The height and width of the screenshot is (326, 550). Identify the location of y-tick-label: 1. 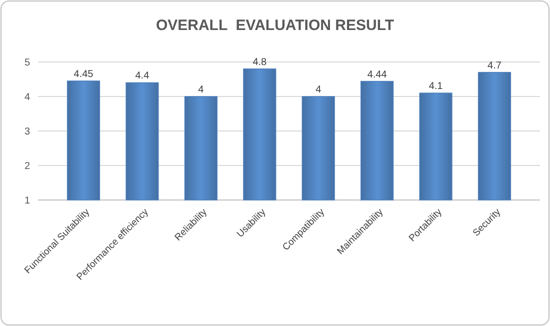
(27, 201).